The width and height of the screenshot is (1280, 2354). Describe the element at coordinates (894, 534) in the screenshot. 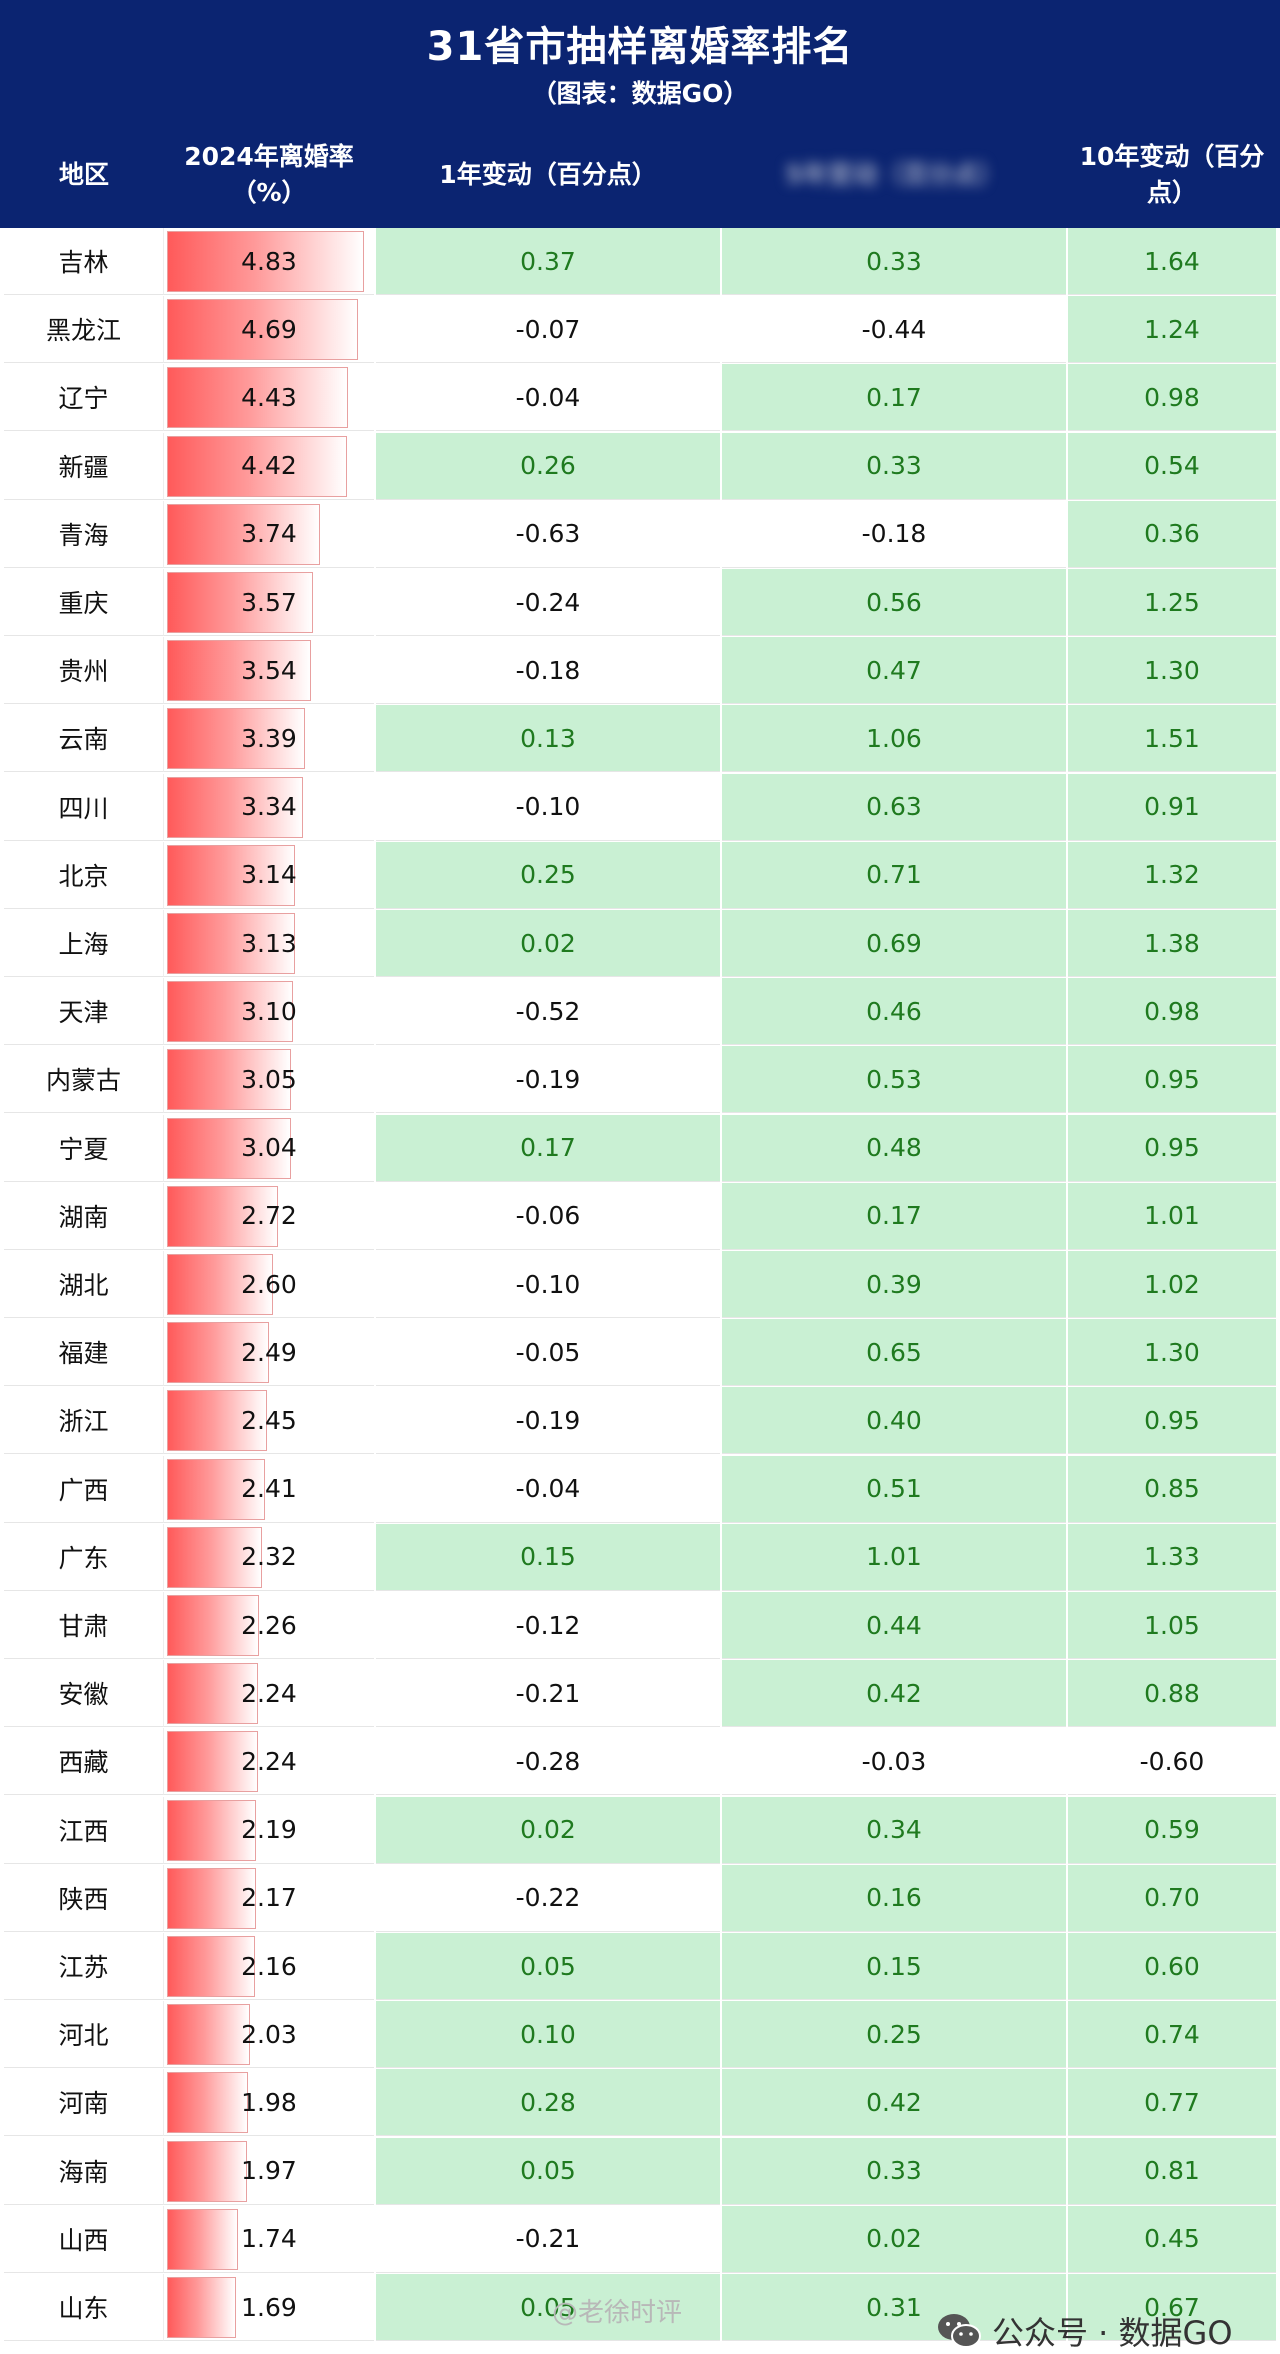

I see `change-5yr-cell: -0.18` at that location.